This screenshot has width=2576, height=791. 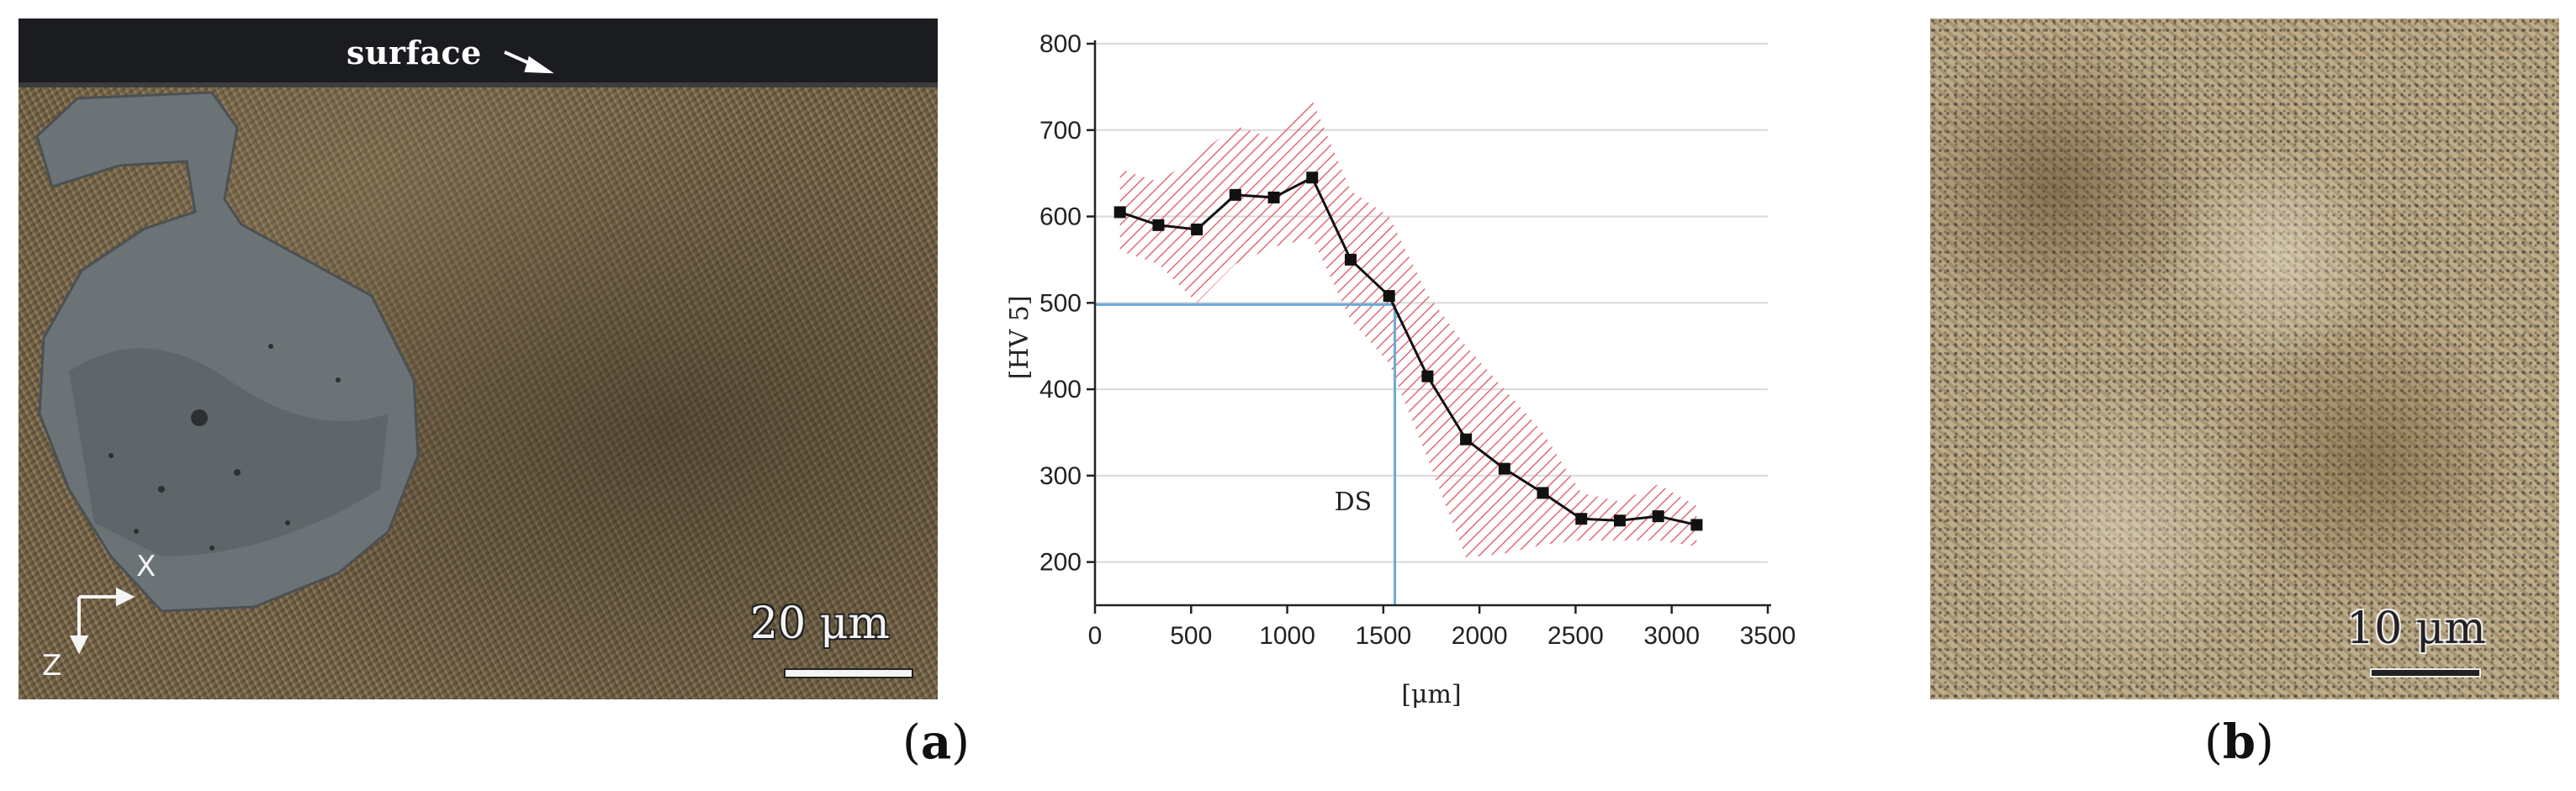 I want to click on x-tick-label-0: 0, so click(x=1095, y=636).